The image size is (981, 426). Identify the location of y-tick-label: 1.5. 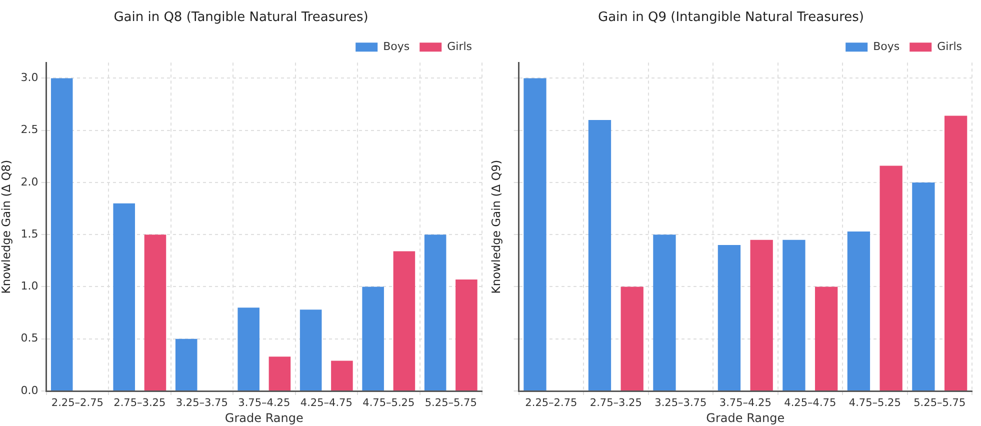
(29, 233).